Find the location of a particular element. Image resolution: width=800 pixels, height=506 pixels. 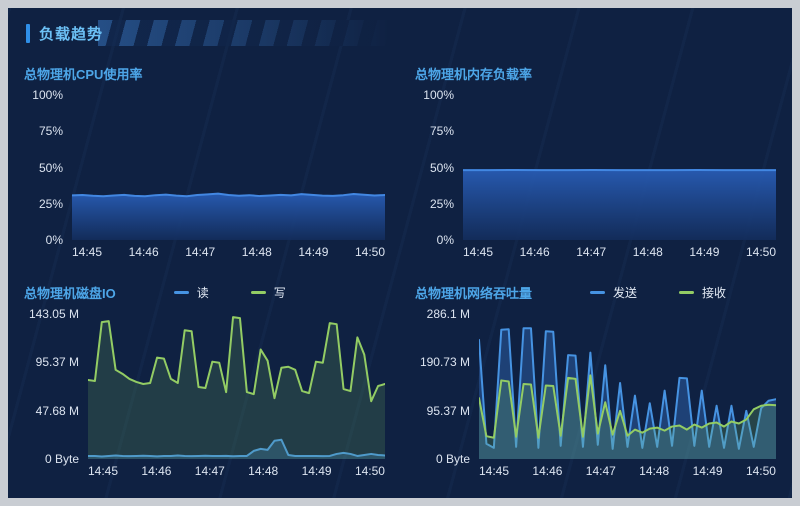

cpu-y-axis: 100% 75% 50% 25% 0% is located at coordinates (48, 167).